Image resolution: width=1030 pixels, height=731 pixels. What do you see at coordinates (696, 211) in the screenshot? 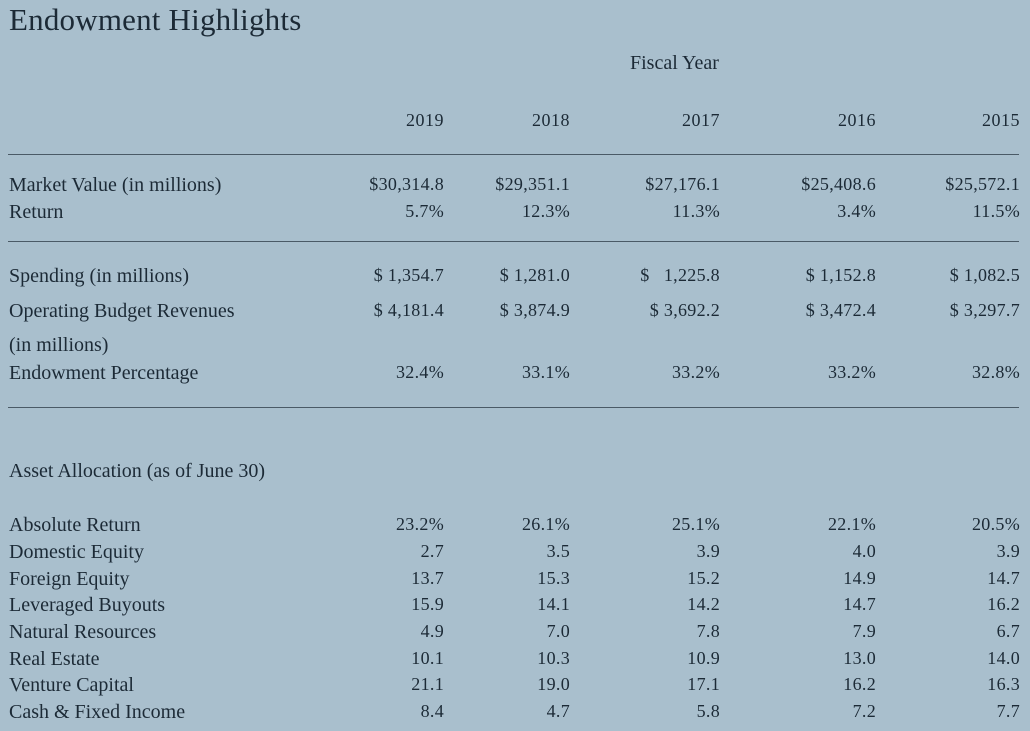
I see `cell: 11.3%` at bounding box center [696, 211].